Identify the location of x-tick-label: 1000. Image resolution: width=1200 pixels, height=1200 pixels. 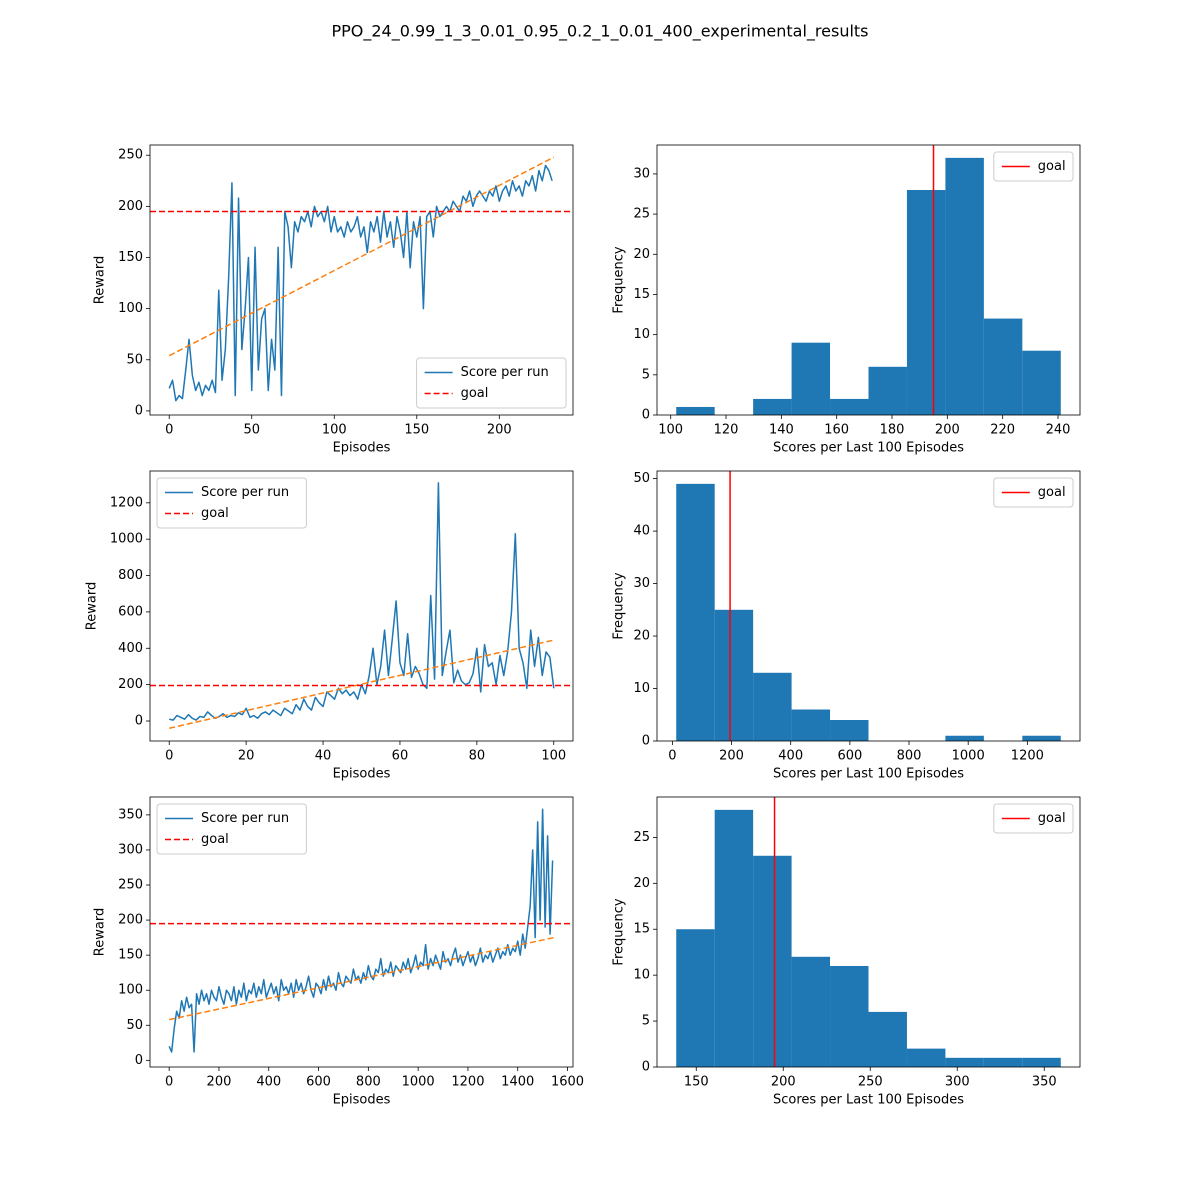
(968, 756).